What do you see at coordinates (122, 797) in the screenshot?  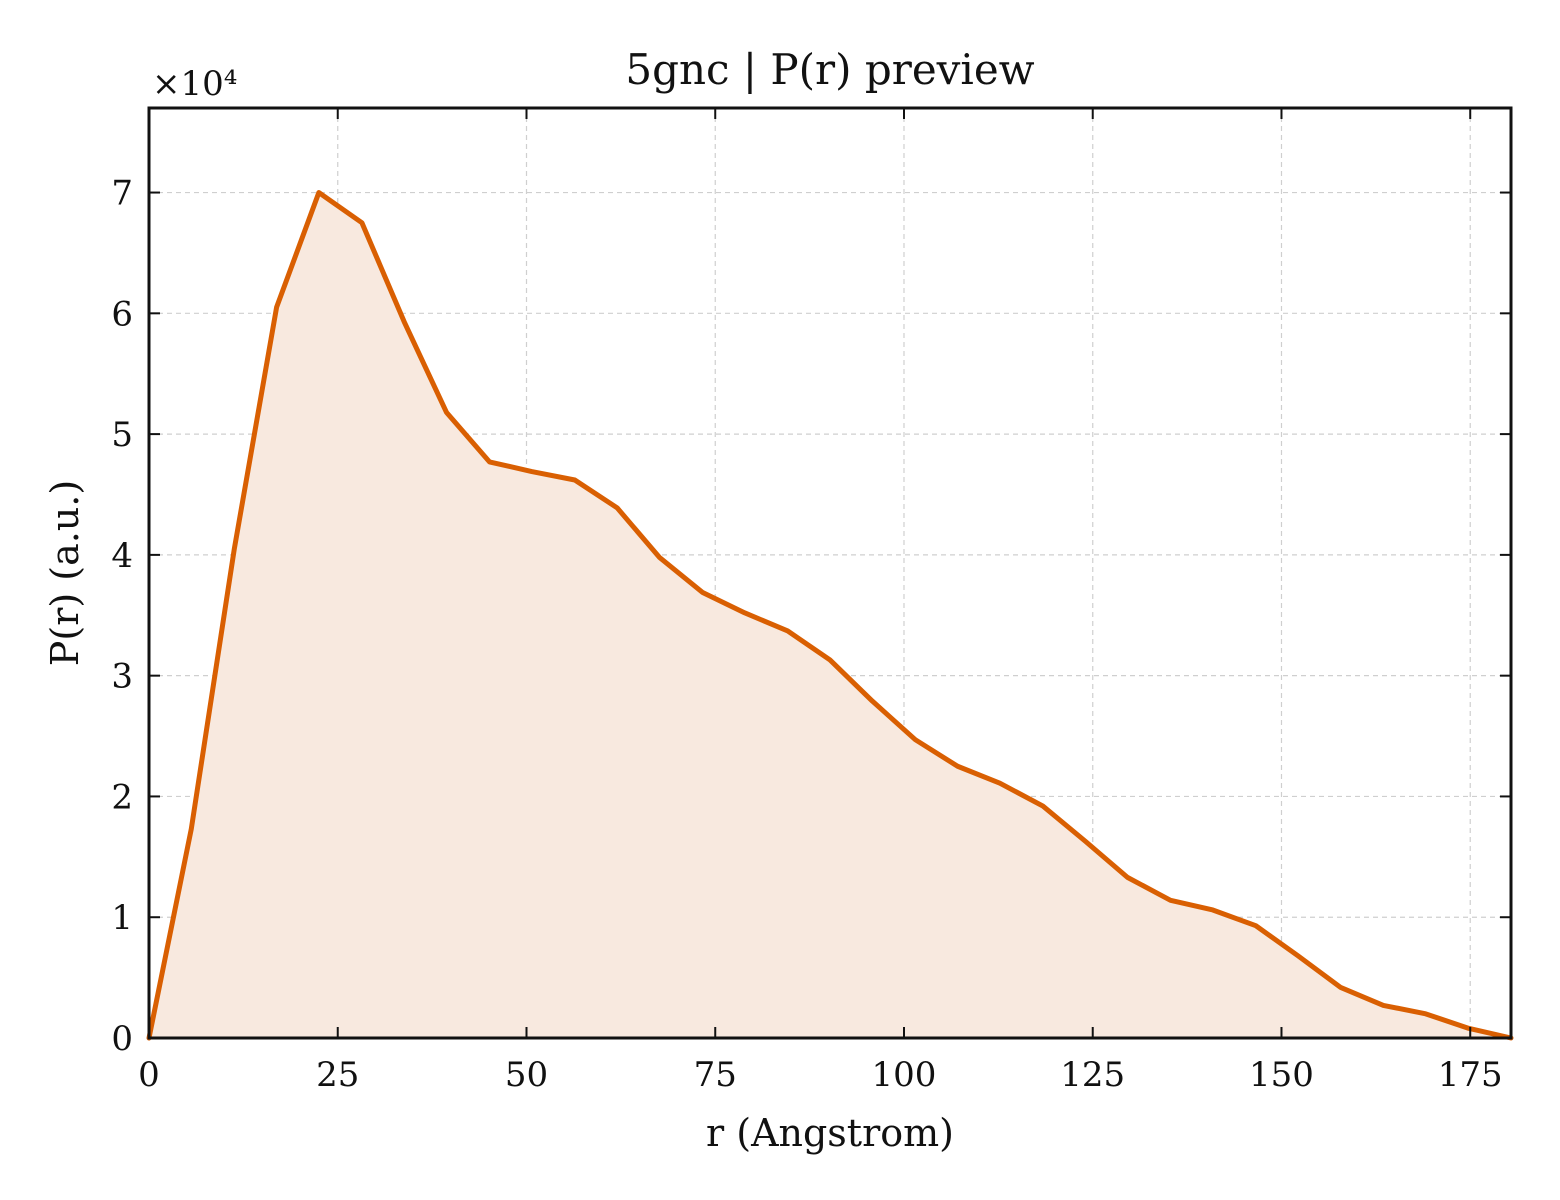 I see `y-tick-label: 2` at bounding box center [122, 797].